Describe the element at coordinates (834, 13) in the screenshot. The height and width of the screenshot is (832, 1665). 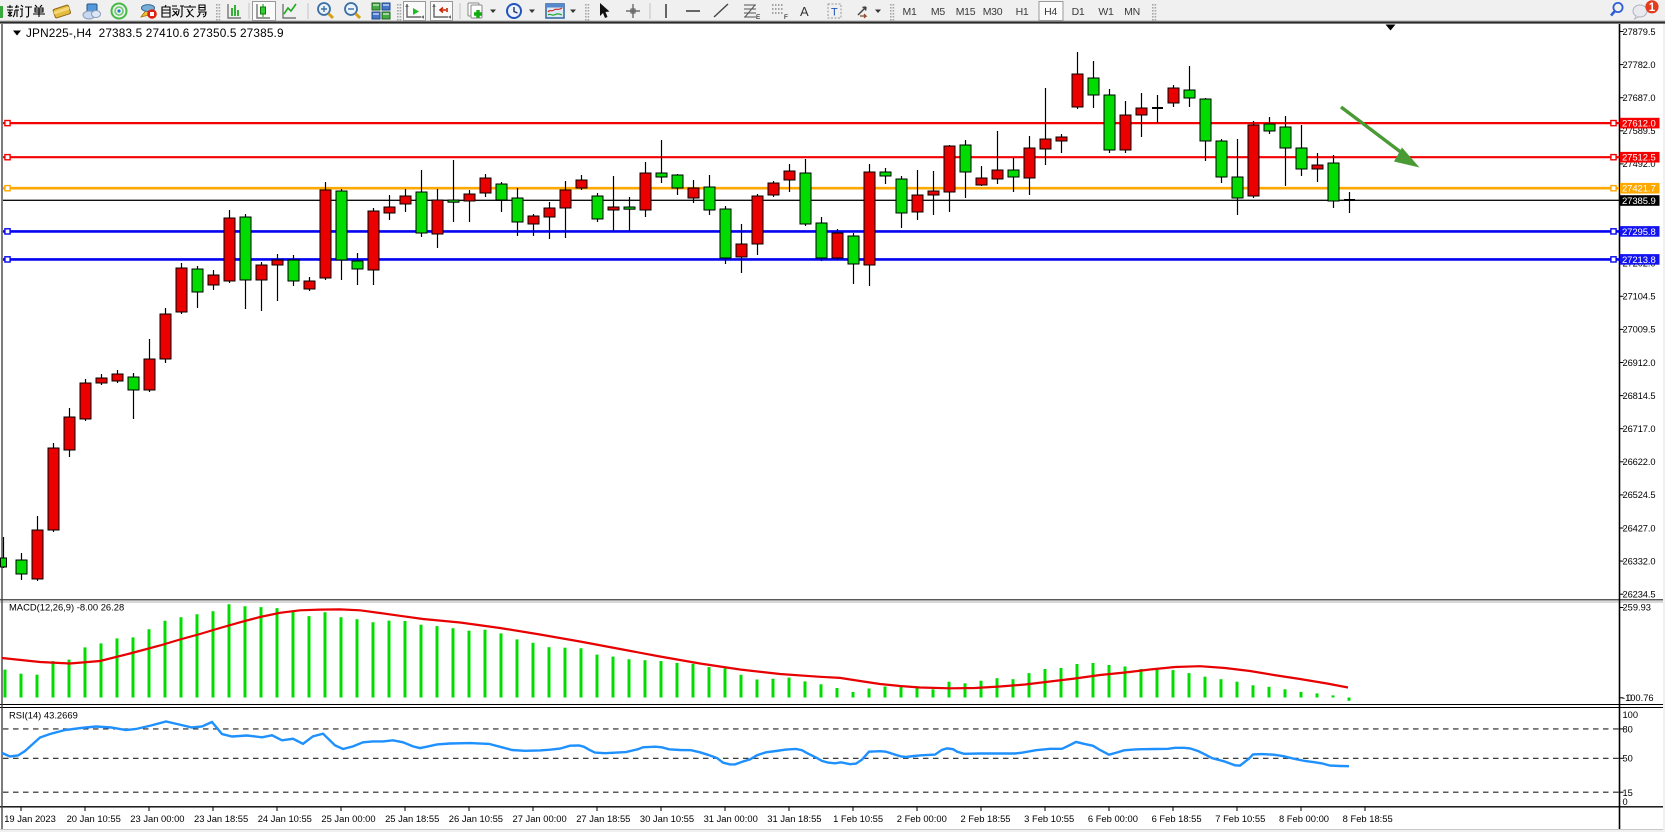
I see `svg-text: T` at that location.